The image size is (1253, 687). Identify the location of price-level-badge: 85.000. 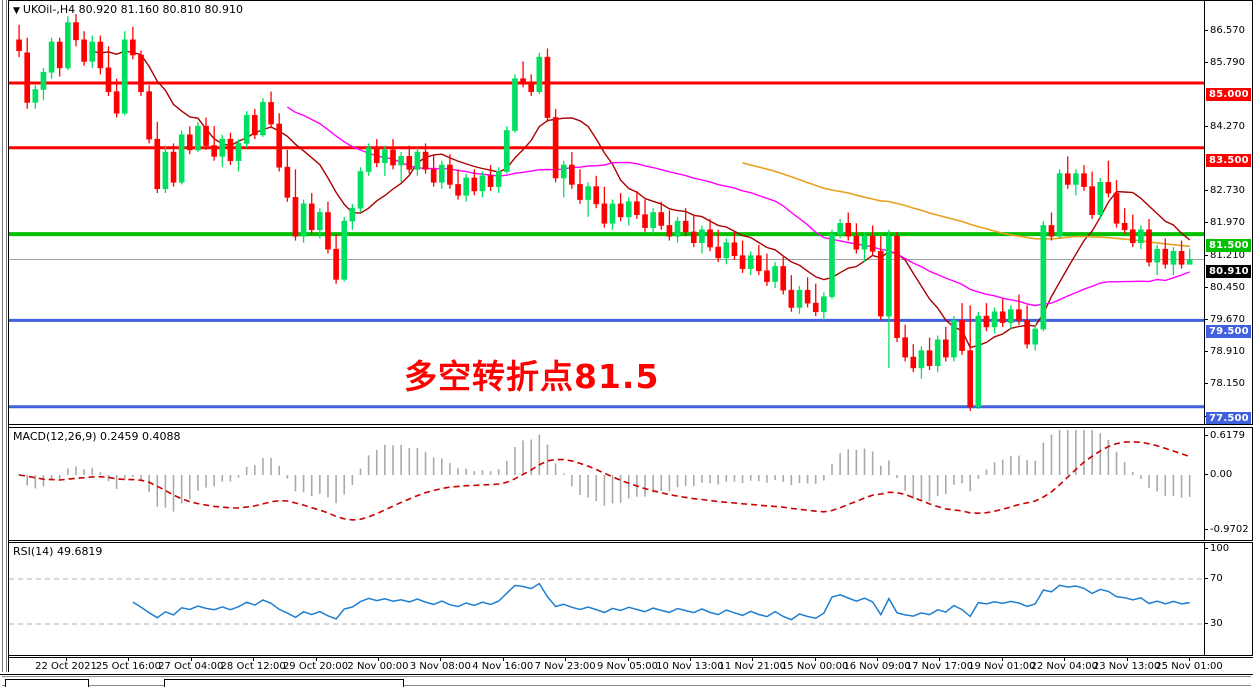
(1228, 94).